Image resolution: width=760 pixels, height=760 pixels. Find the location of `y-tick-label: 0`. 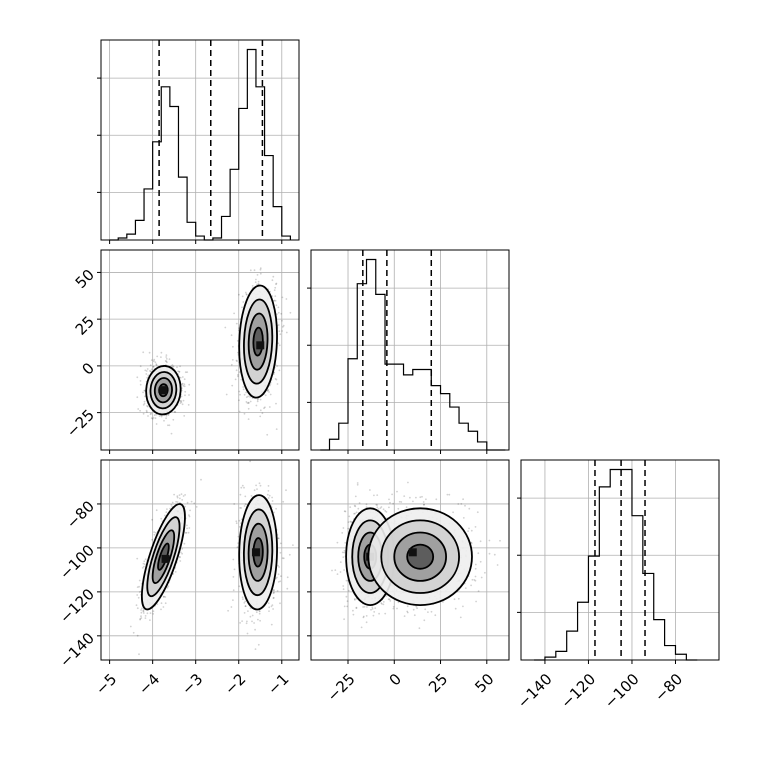

y-tick-label: 0 is located at coordinates (88, 368).